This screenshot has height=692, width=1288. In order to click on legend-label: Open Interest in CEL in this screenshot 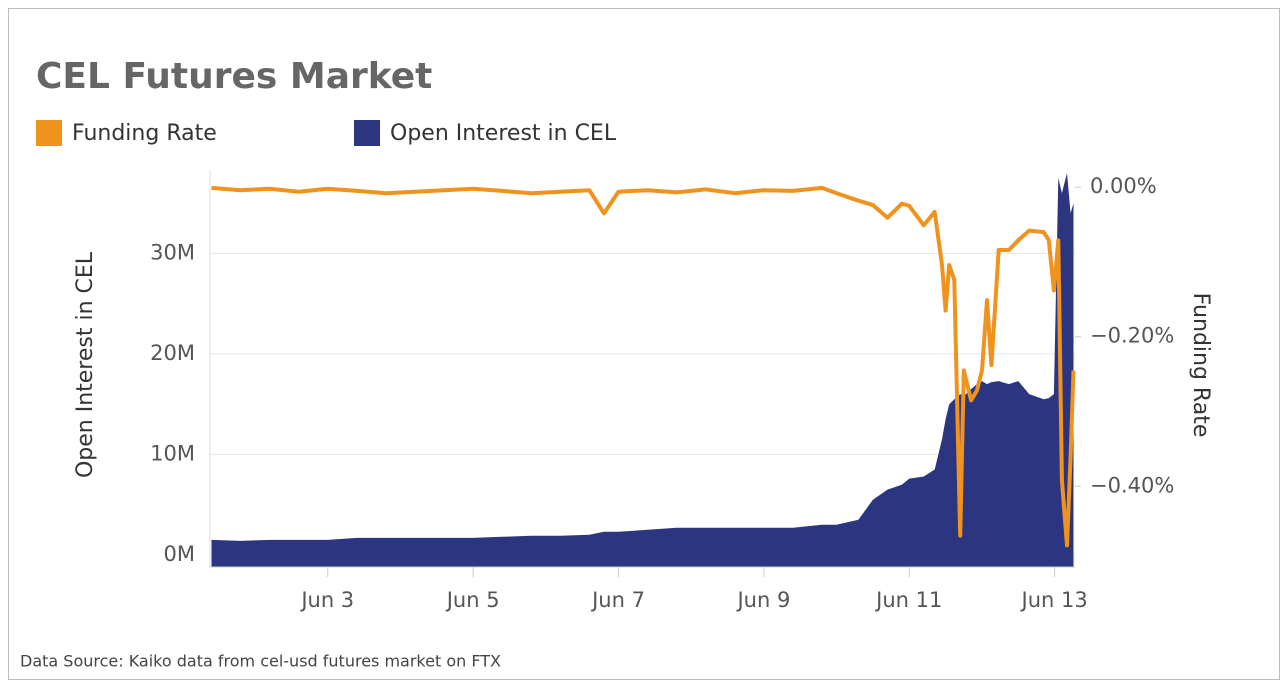, I will do `click(503, 133)`.